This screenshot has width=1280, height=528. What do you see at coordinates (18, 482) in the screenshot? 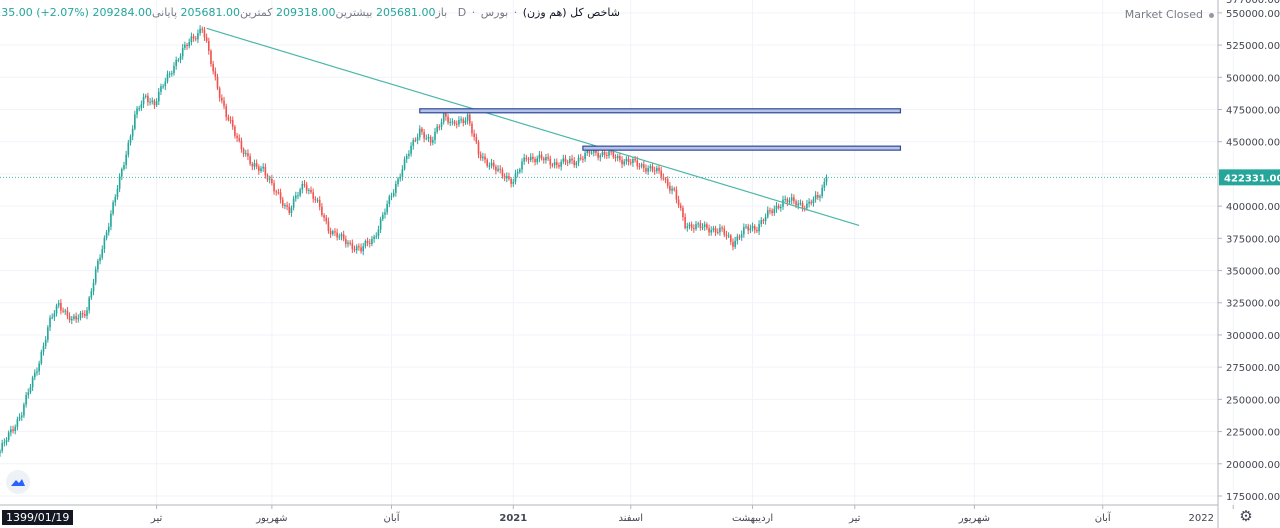
I see `tradingview-logo-icon` at bounding box center [18, 482].